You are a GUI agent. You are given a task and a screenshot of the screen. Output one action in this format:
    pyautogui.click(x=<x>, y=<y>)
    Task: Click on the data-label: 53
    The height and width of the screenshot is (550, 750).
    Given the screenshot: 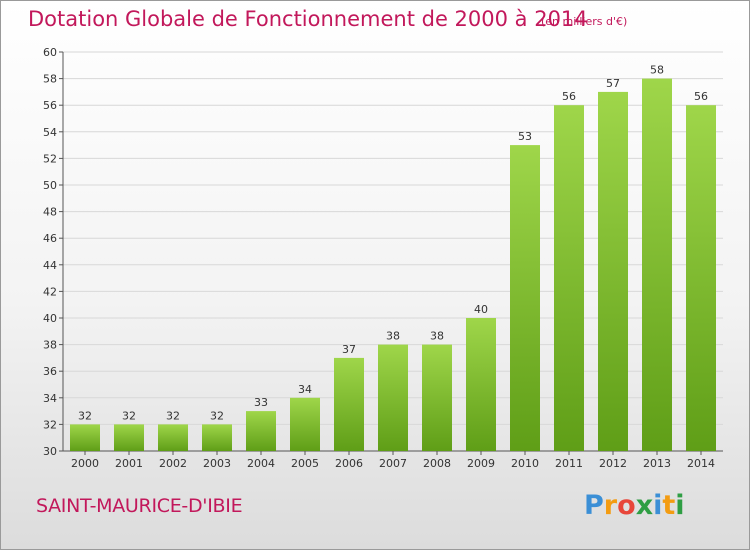 What is the action you would take?
    pyautogui.click(x=525, y=136)
    